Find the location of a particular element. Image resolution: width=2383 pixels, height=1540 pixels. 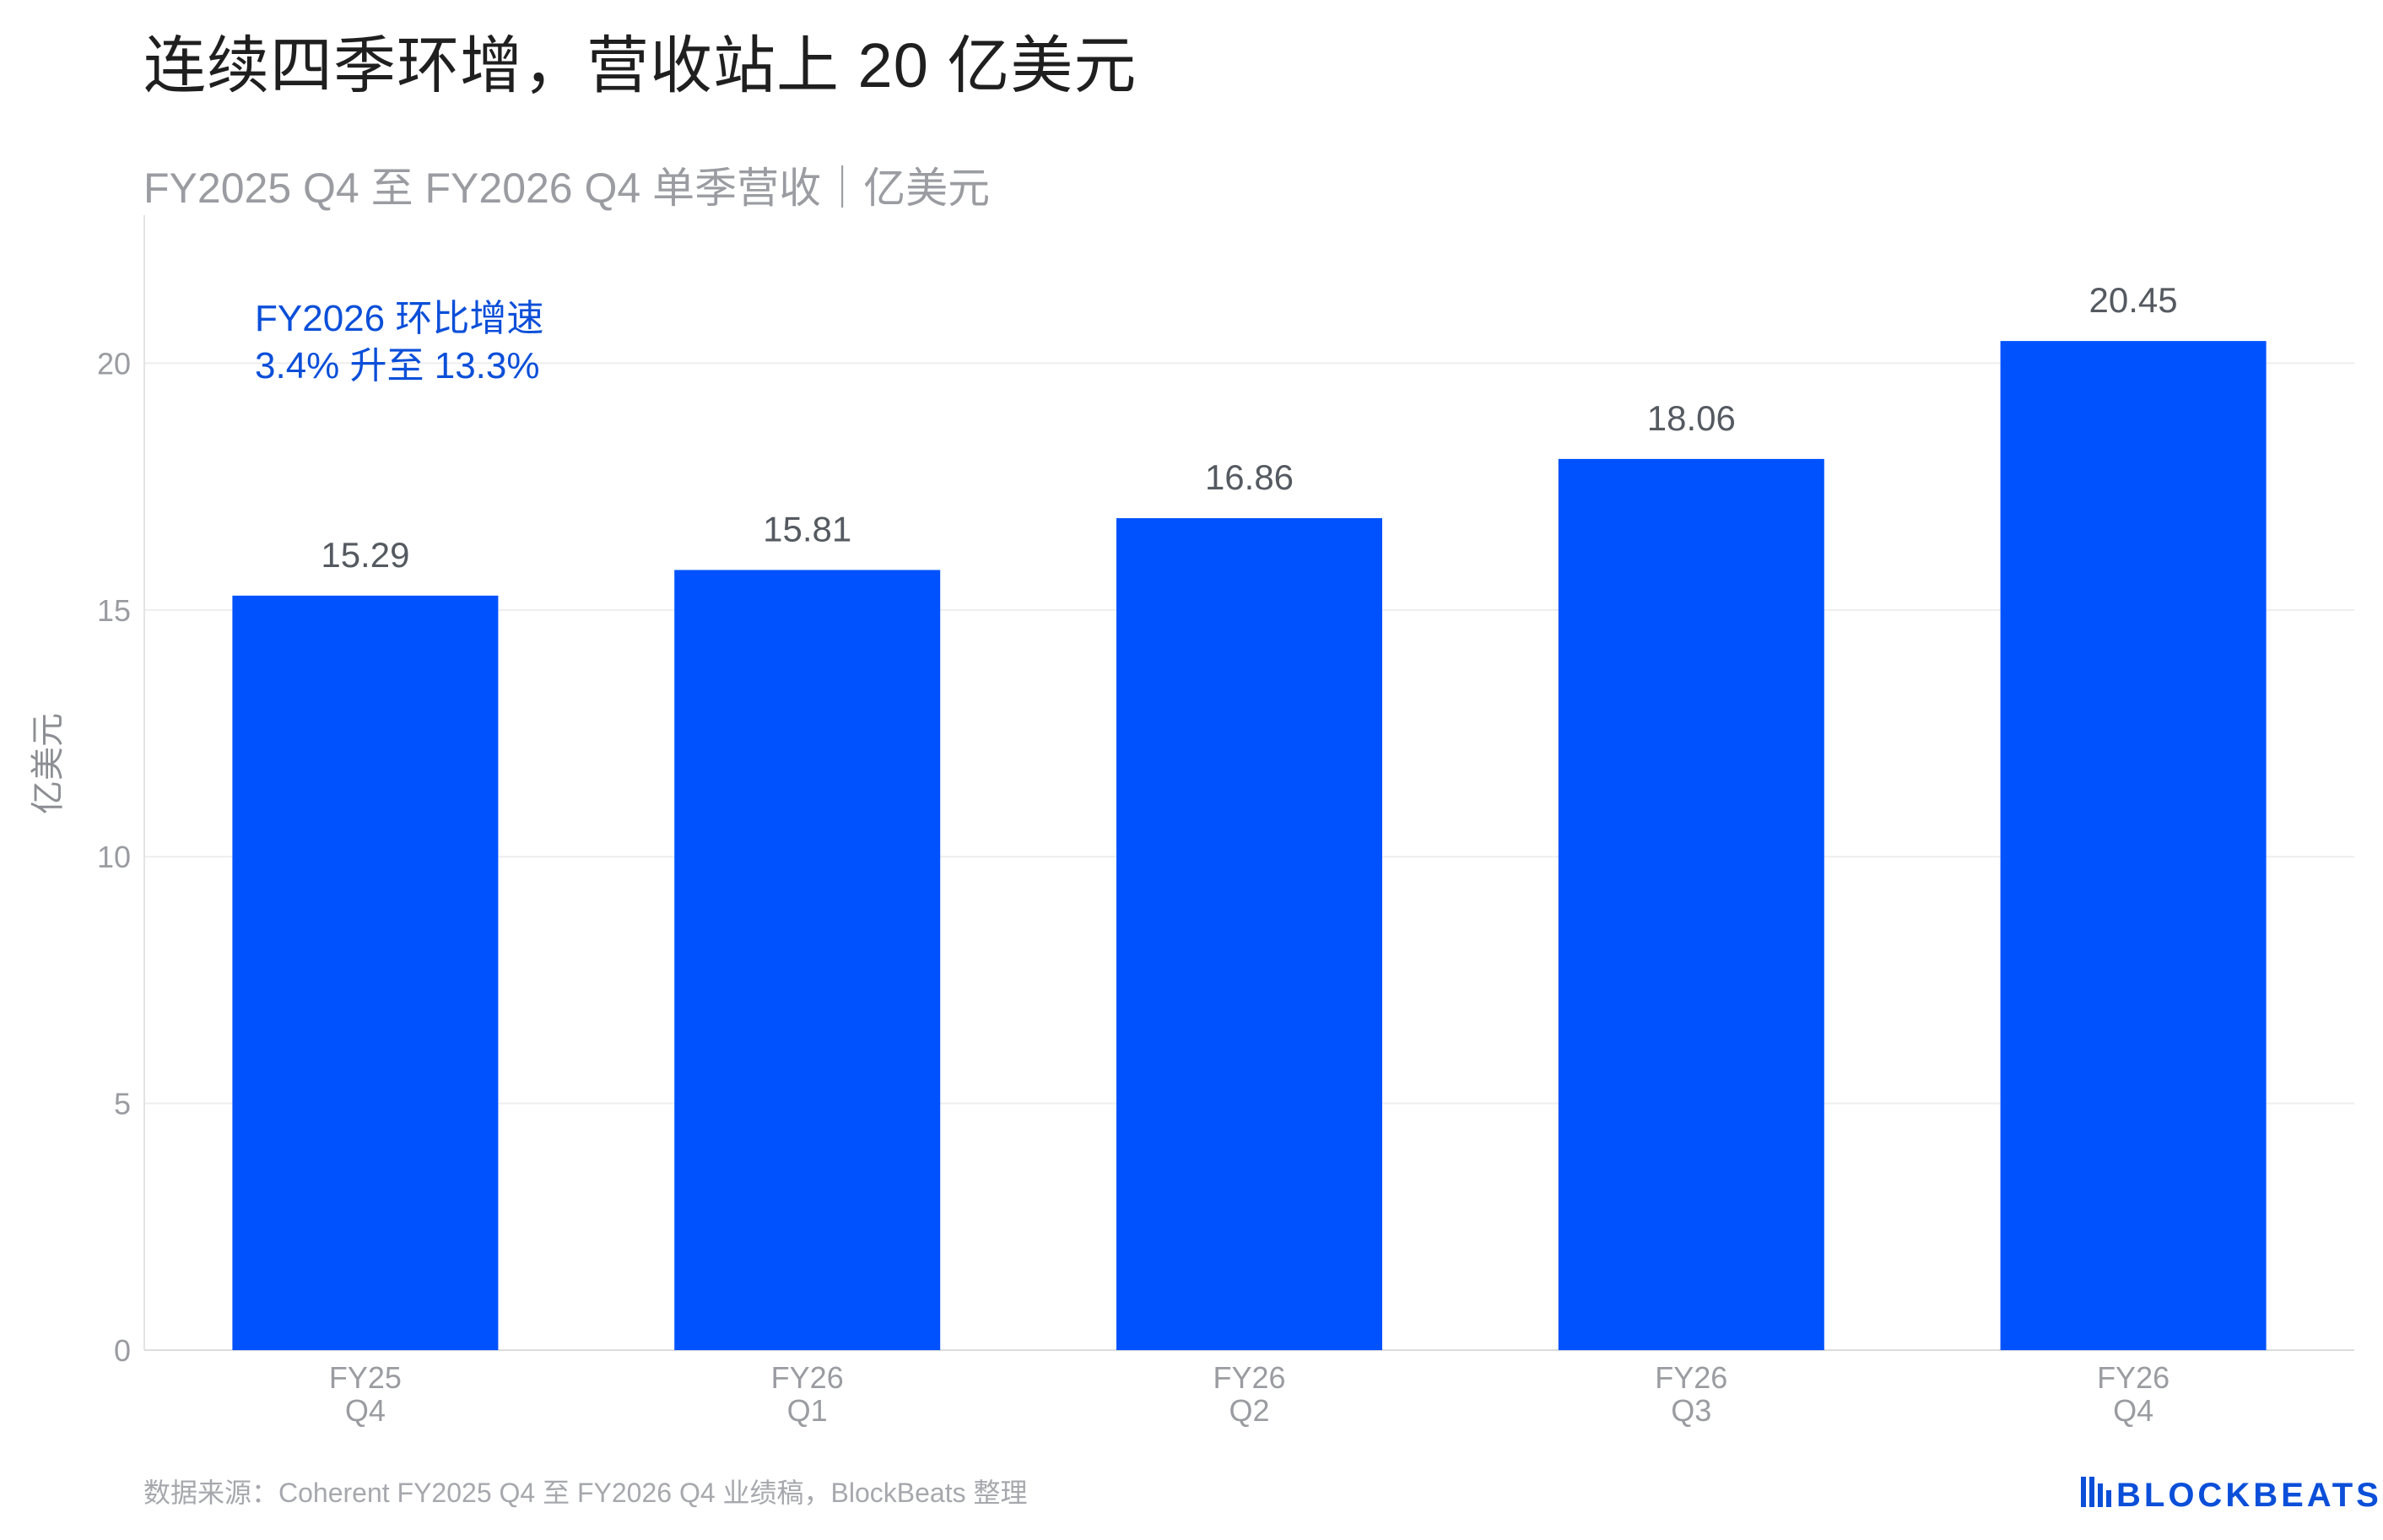

y-tick-label: 5 is located at coordinates (122, 1104).